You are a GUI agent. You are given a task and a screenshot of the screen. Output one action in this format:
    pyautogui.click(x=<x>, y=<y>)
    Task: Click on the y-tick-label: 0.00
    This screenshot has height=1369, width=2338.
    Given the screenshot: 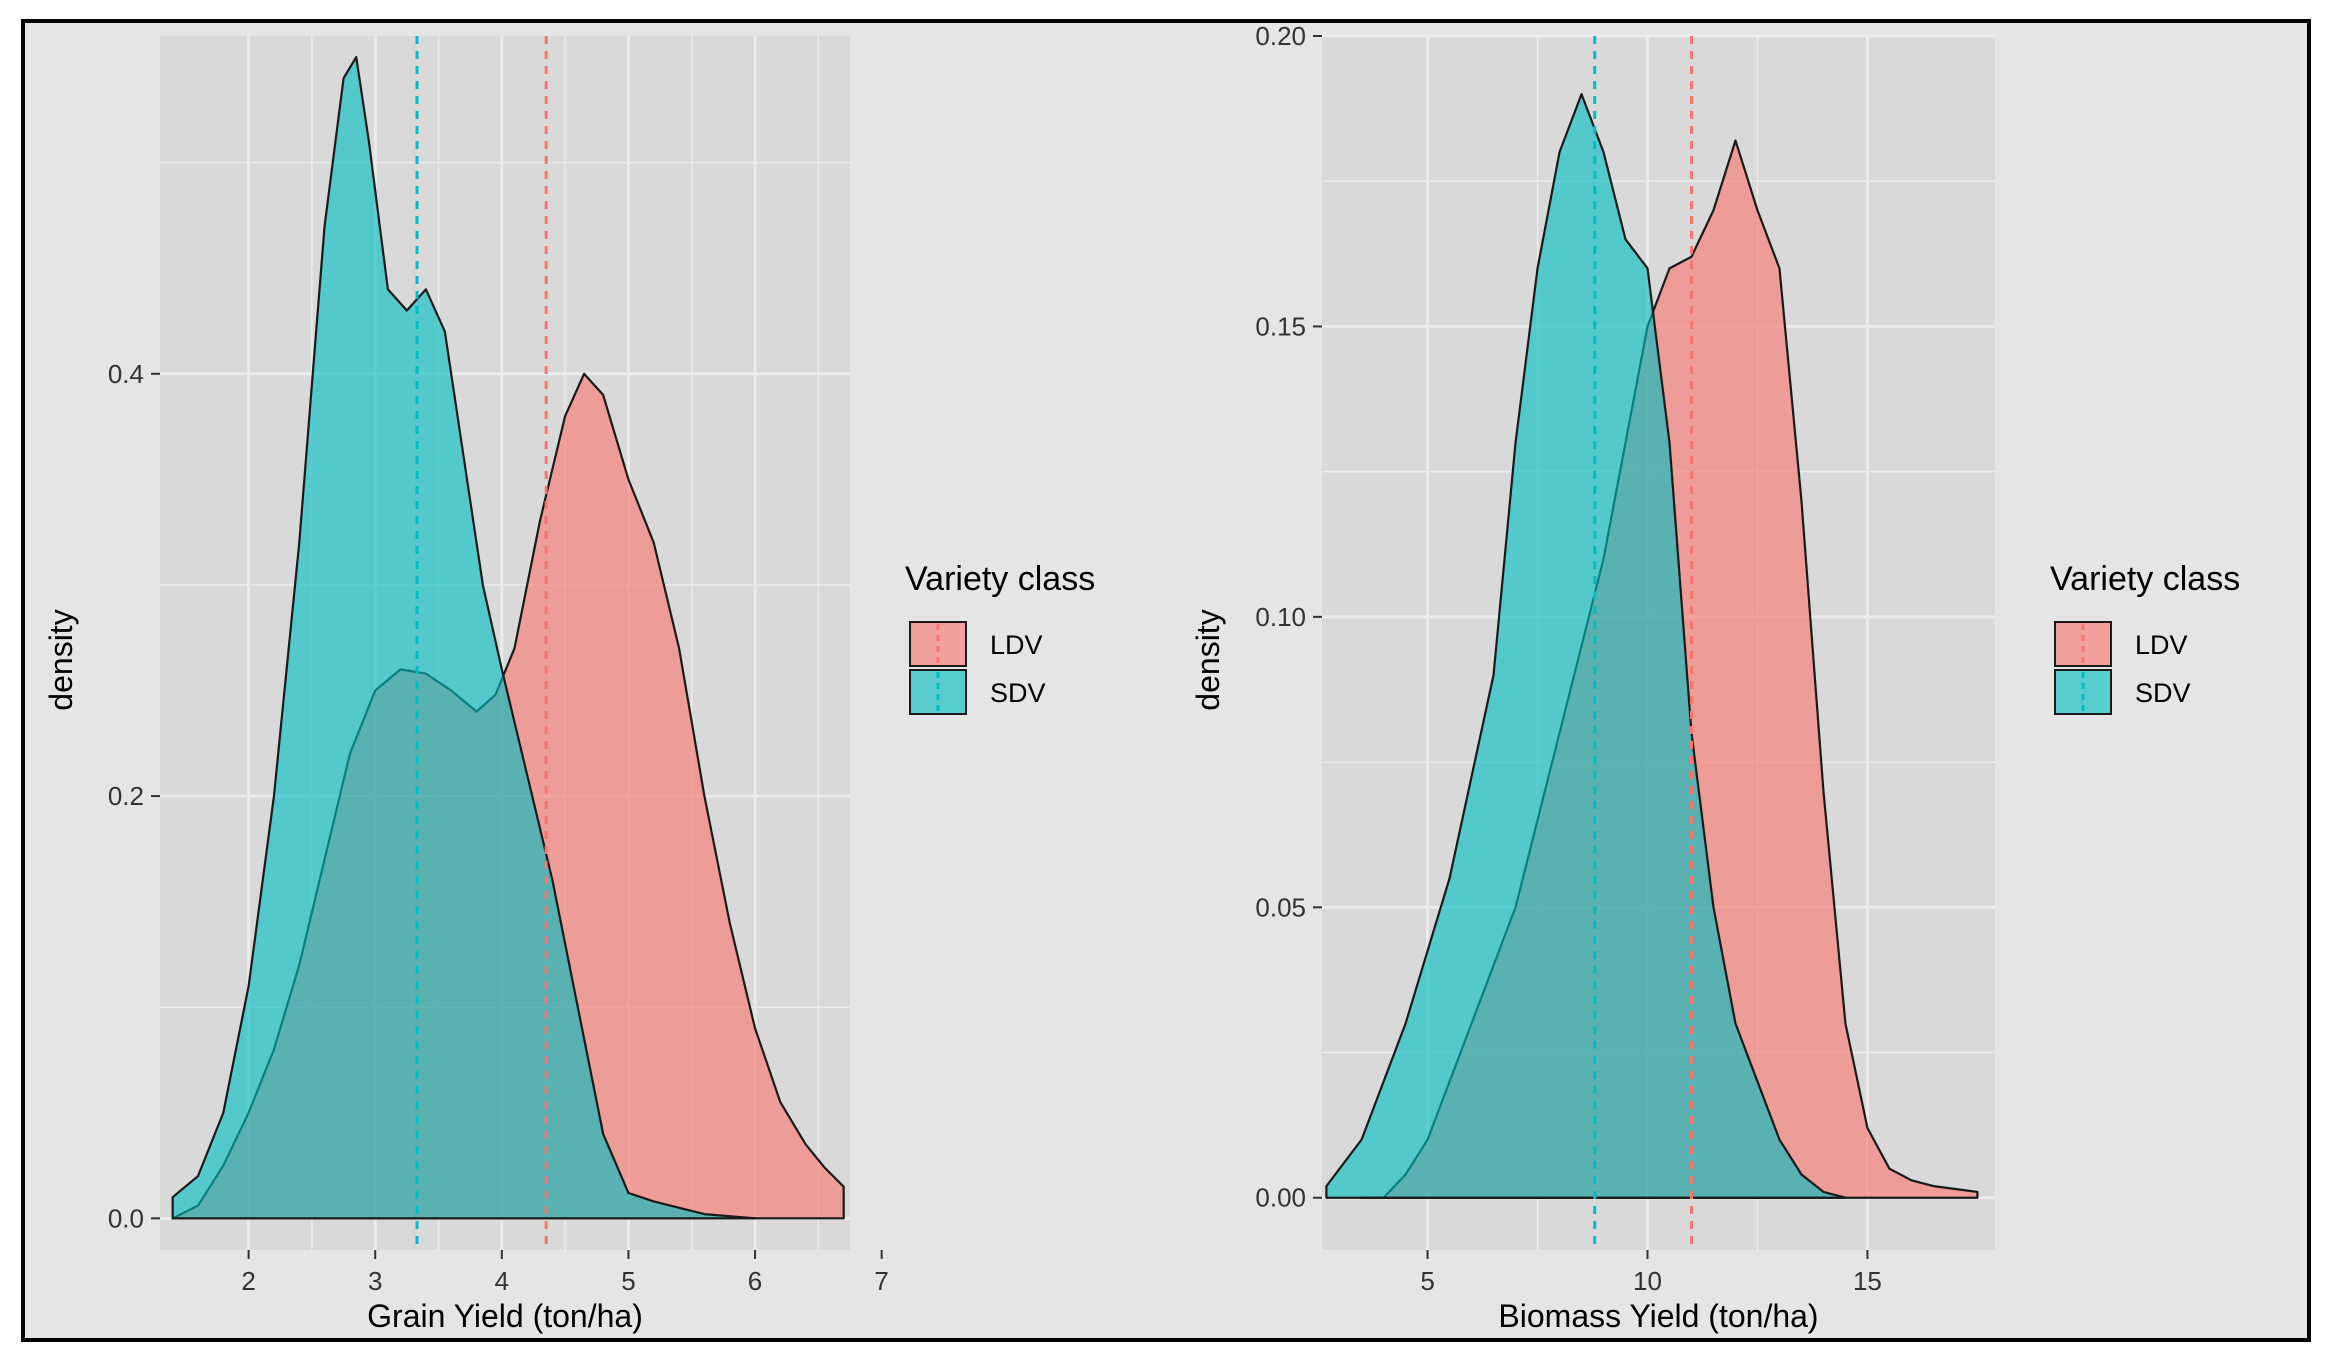 What is the action you would take?
    pyautogui.click(x=1280, y=1198)
    